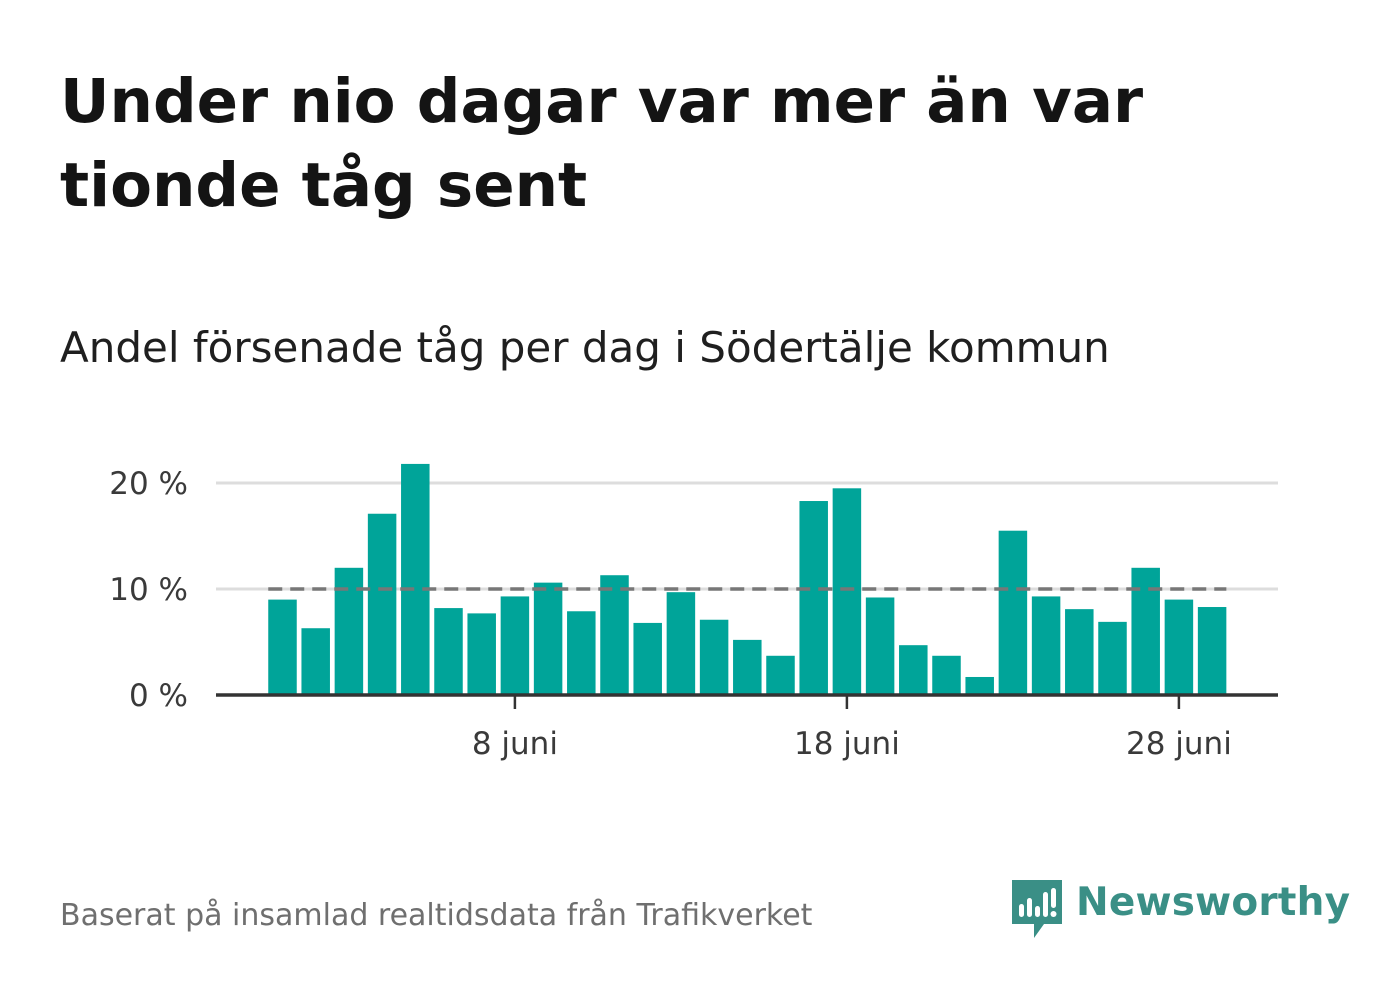 The image size is (1382, 999). Describe the element at coordinates (1013, 612) in the screenshot. I see `bar-23-juni` at that location.